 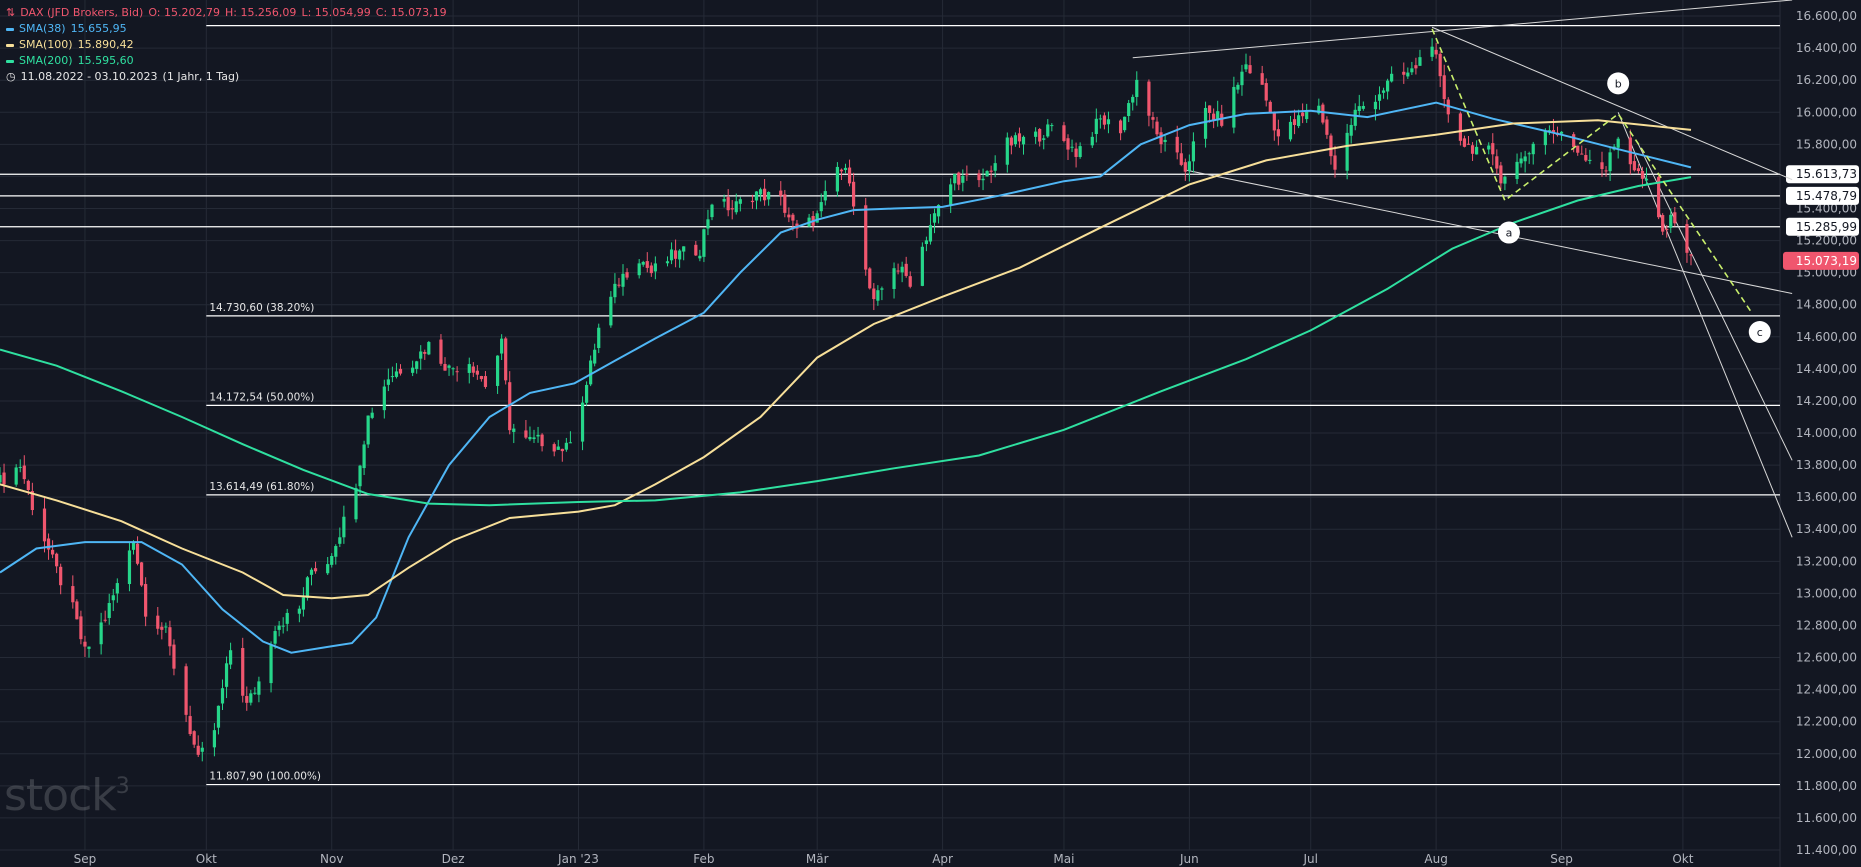 I want to click on wave-label-circle, so click(x=1508, y=232).